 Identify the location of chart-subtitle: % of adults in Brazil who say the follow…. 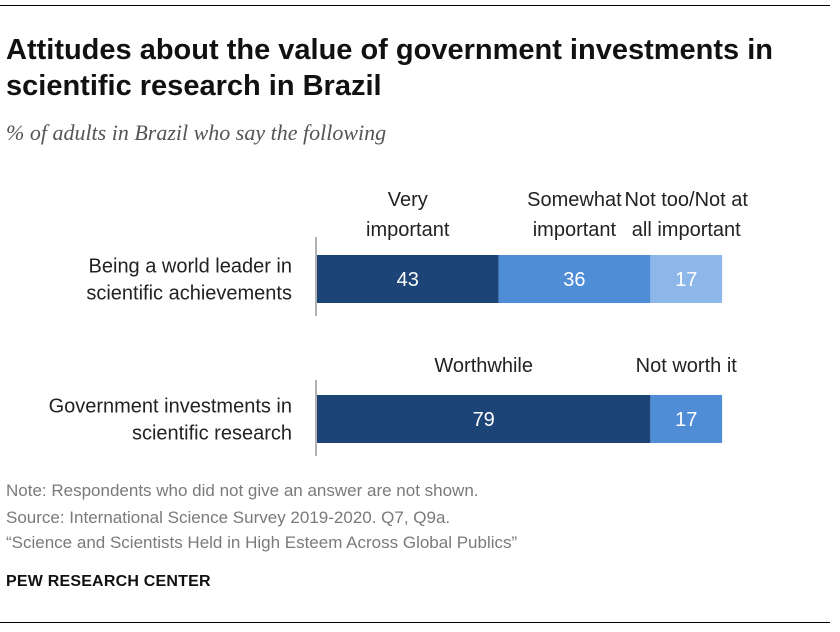
(196, 132).